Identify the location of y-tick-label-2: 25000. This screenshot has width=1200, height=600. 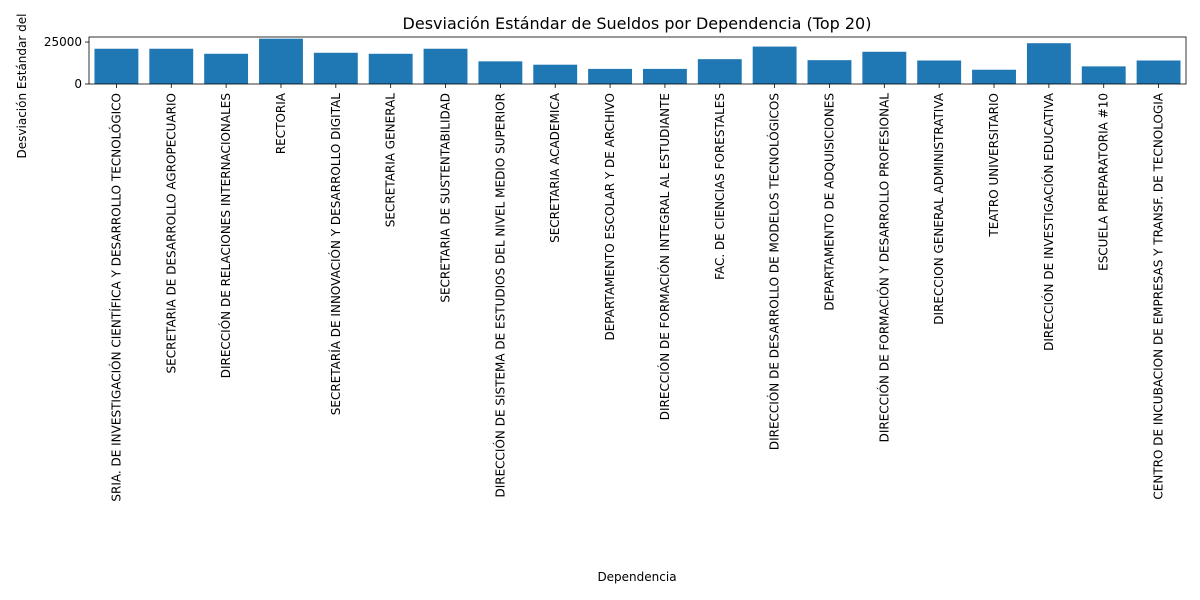
(63, 42).